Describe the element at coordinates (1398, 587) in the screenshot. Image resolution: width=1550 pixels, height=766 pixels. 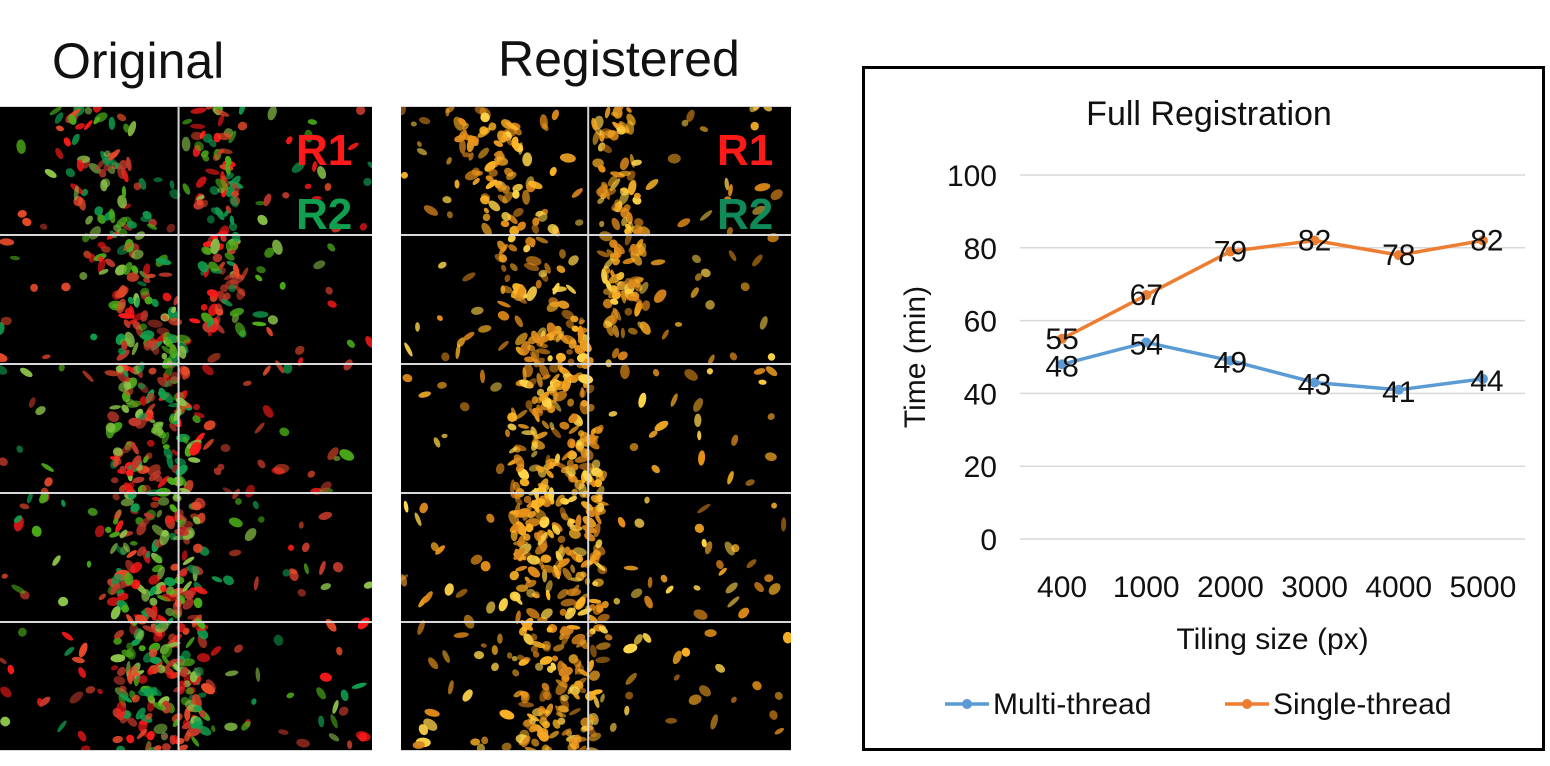
I see `x-tick-label: 4000` at that location.